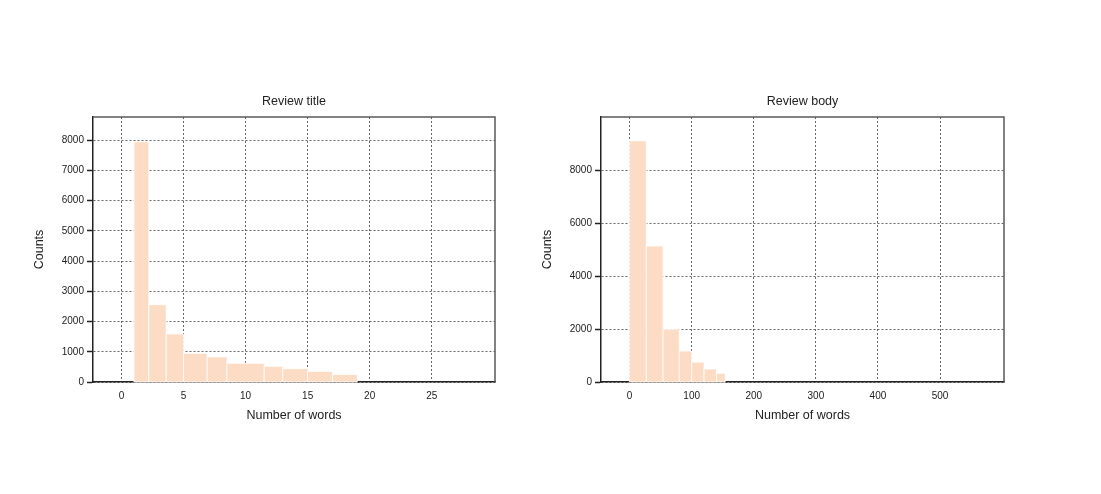  What do you see at coordinates (432, 395) in the screenshot?
I see `x-tick-label: 25` at bounding box center [432, 395].